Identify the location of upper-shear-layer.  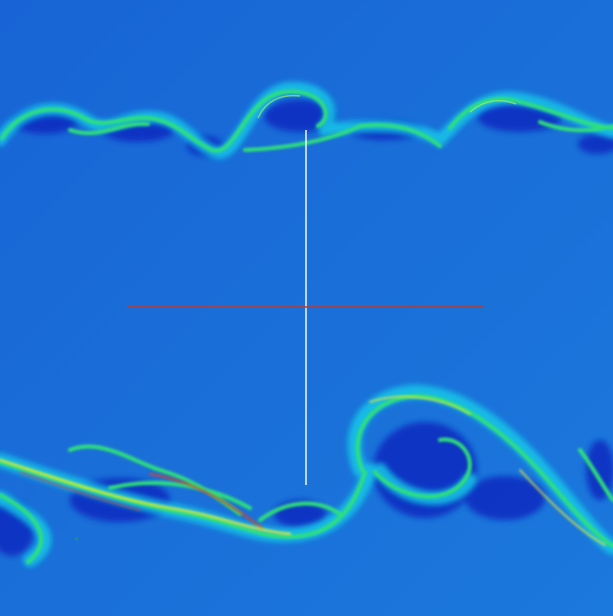
(306, 120).